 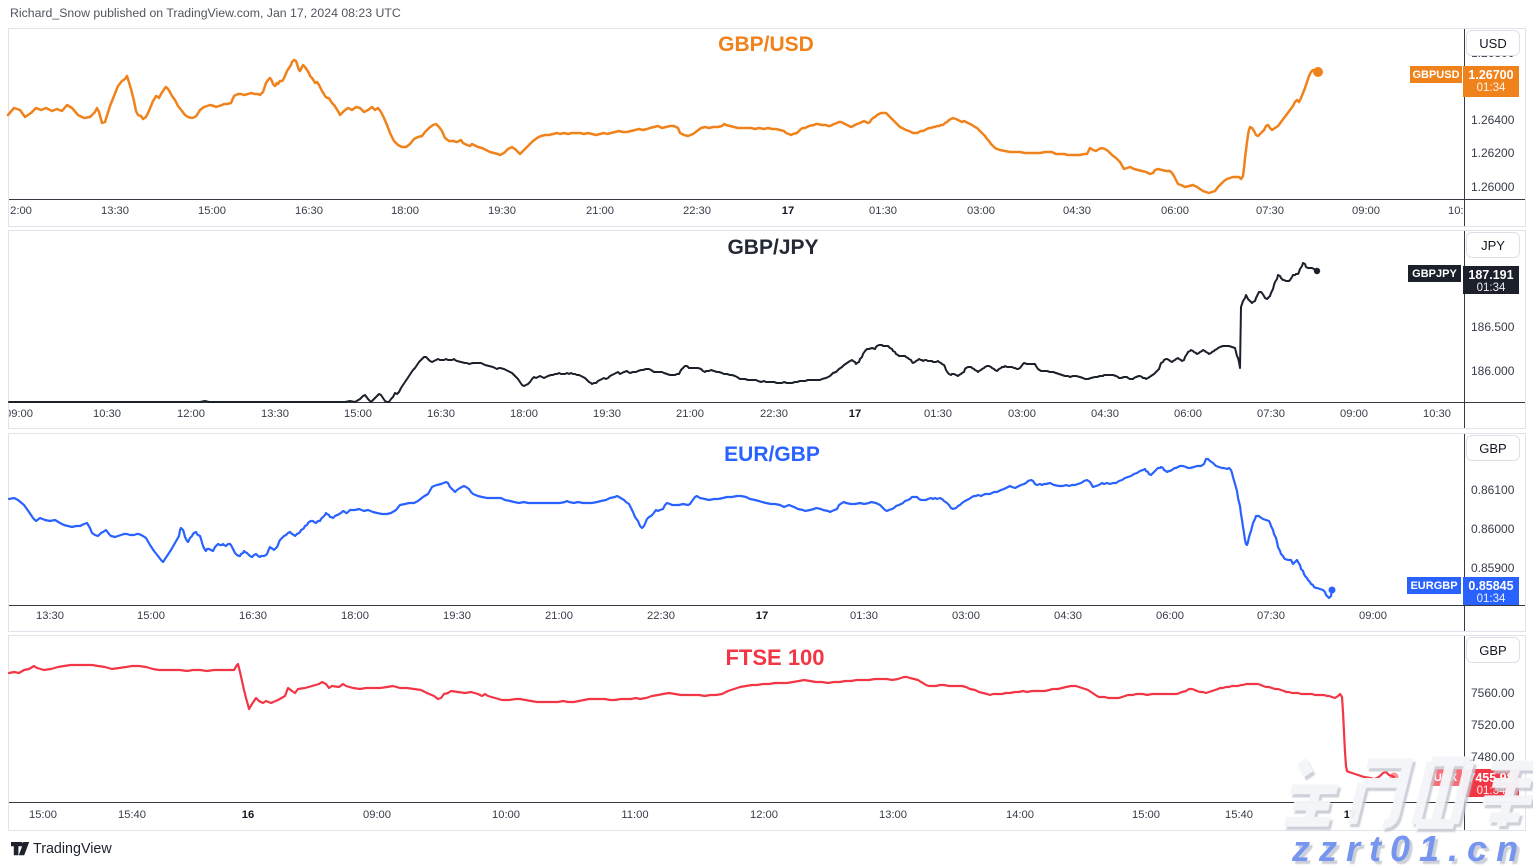 I want to click on svg-text: zzrt01.cn, so click(x=1409, y=847).